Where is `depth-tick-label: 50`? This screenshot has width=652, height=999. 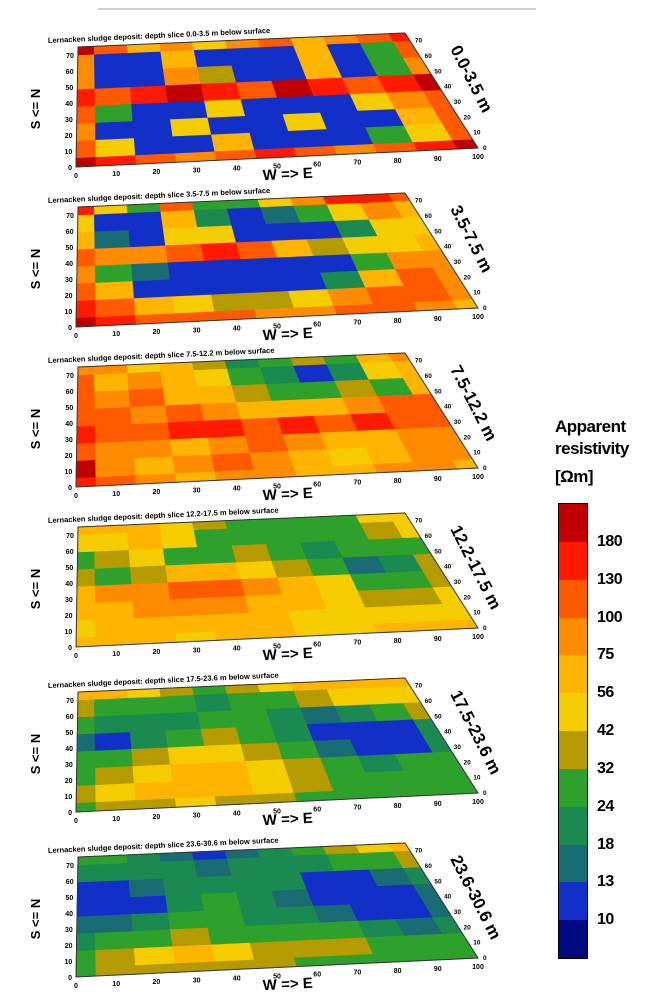
depth-tick-label: 50 is located at coordinates (438, 71).